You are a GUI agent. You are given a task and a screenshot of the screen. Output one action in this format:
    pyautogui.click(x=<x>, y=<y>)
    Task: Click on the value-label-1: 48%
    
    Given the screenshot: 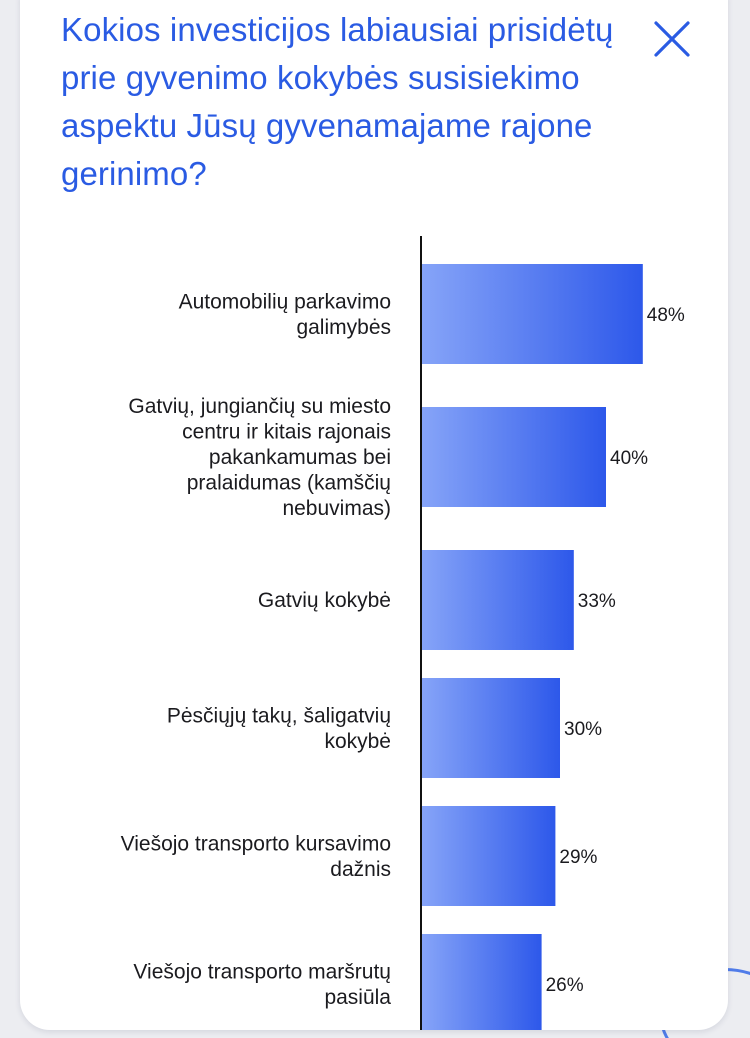 What is the action you would take?
    pyautogui.click(x=666, y=315)
    